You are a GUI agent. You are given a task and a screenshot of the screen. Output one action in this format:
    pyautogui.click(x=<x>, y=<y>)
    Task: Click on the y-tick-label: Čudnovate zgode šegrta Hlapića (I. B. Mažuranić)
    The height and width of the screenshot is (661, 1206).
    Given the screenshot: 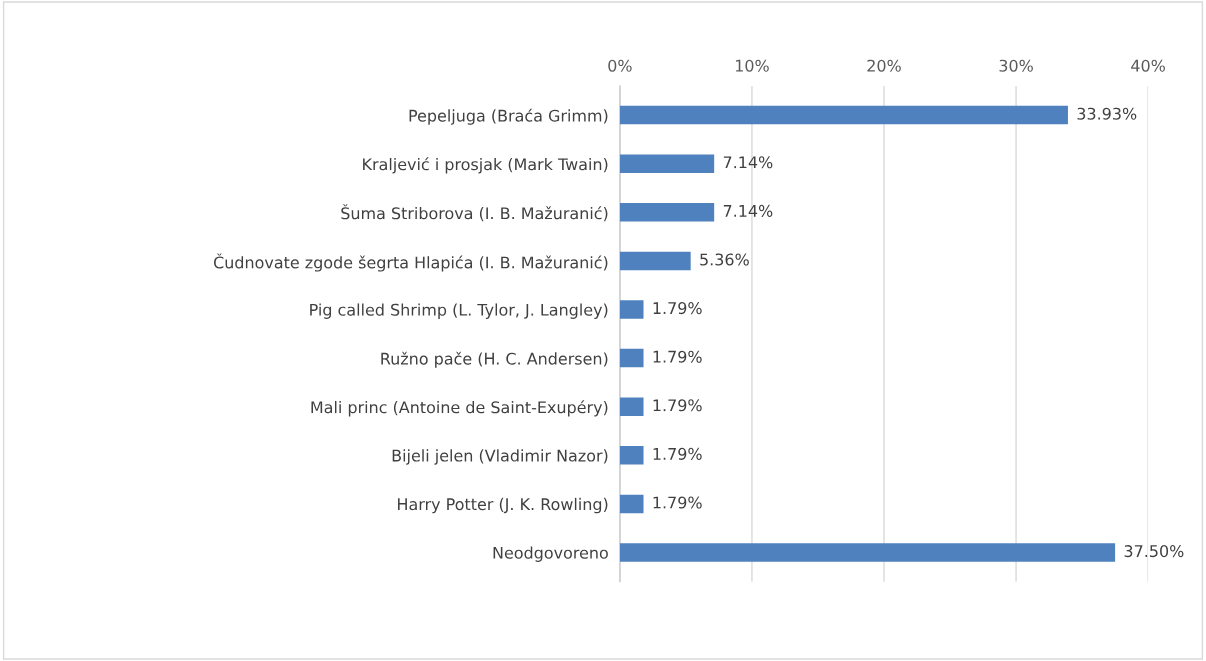 What is the action you would take?
    pyautogui.click(x=410, y=262)
    